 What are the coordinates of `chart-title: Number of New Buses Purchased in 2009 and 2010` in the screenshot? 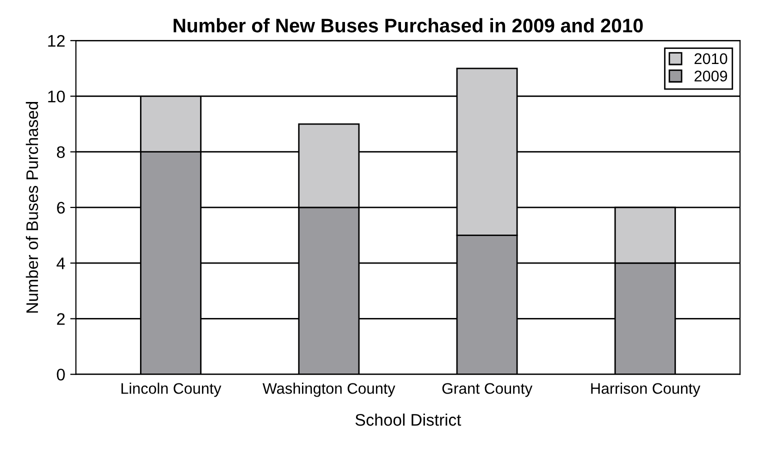 It's located at (408, 25).